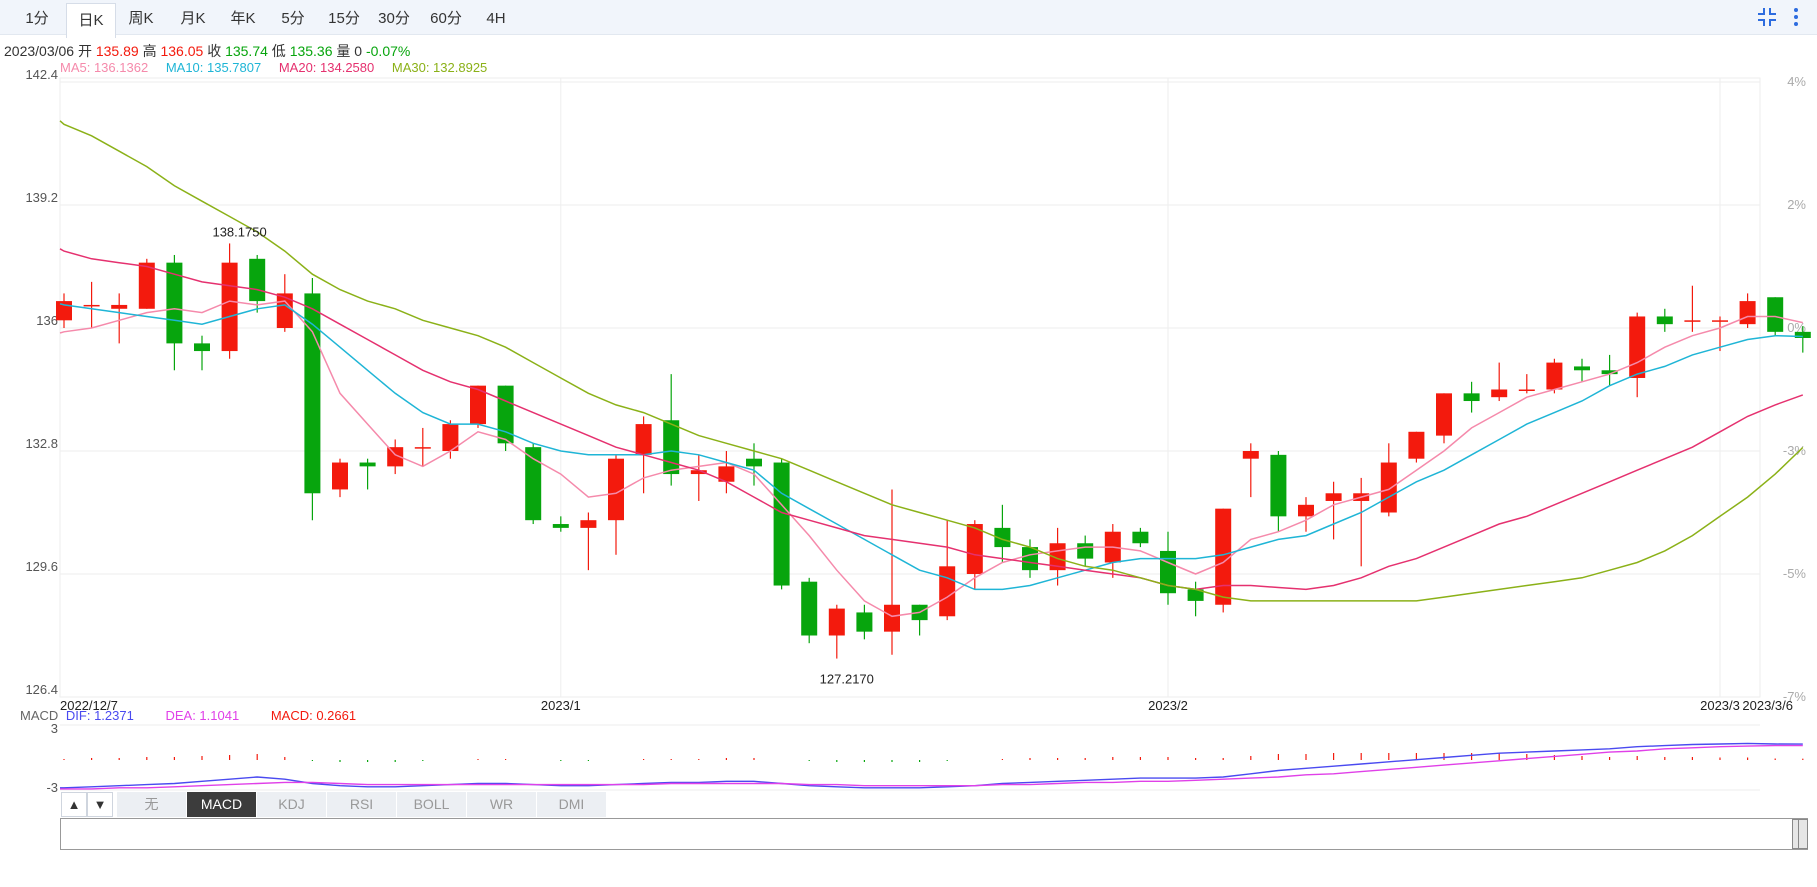 The width and height of the screenshot is (1817, 887). I want to click on tab-1min: 1分, so click(37, 18).